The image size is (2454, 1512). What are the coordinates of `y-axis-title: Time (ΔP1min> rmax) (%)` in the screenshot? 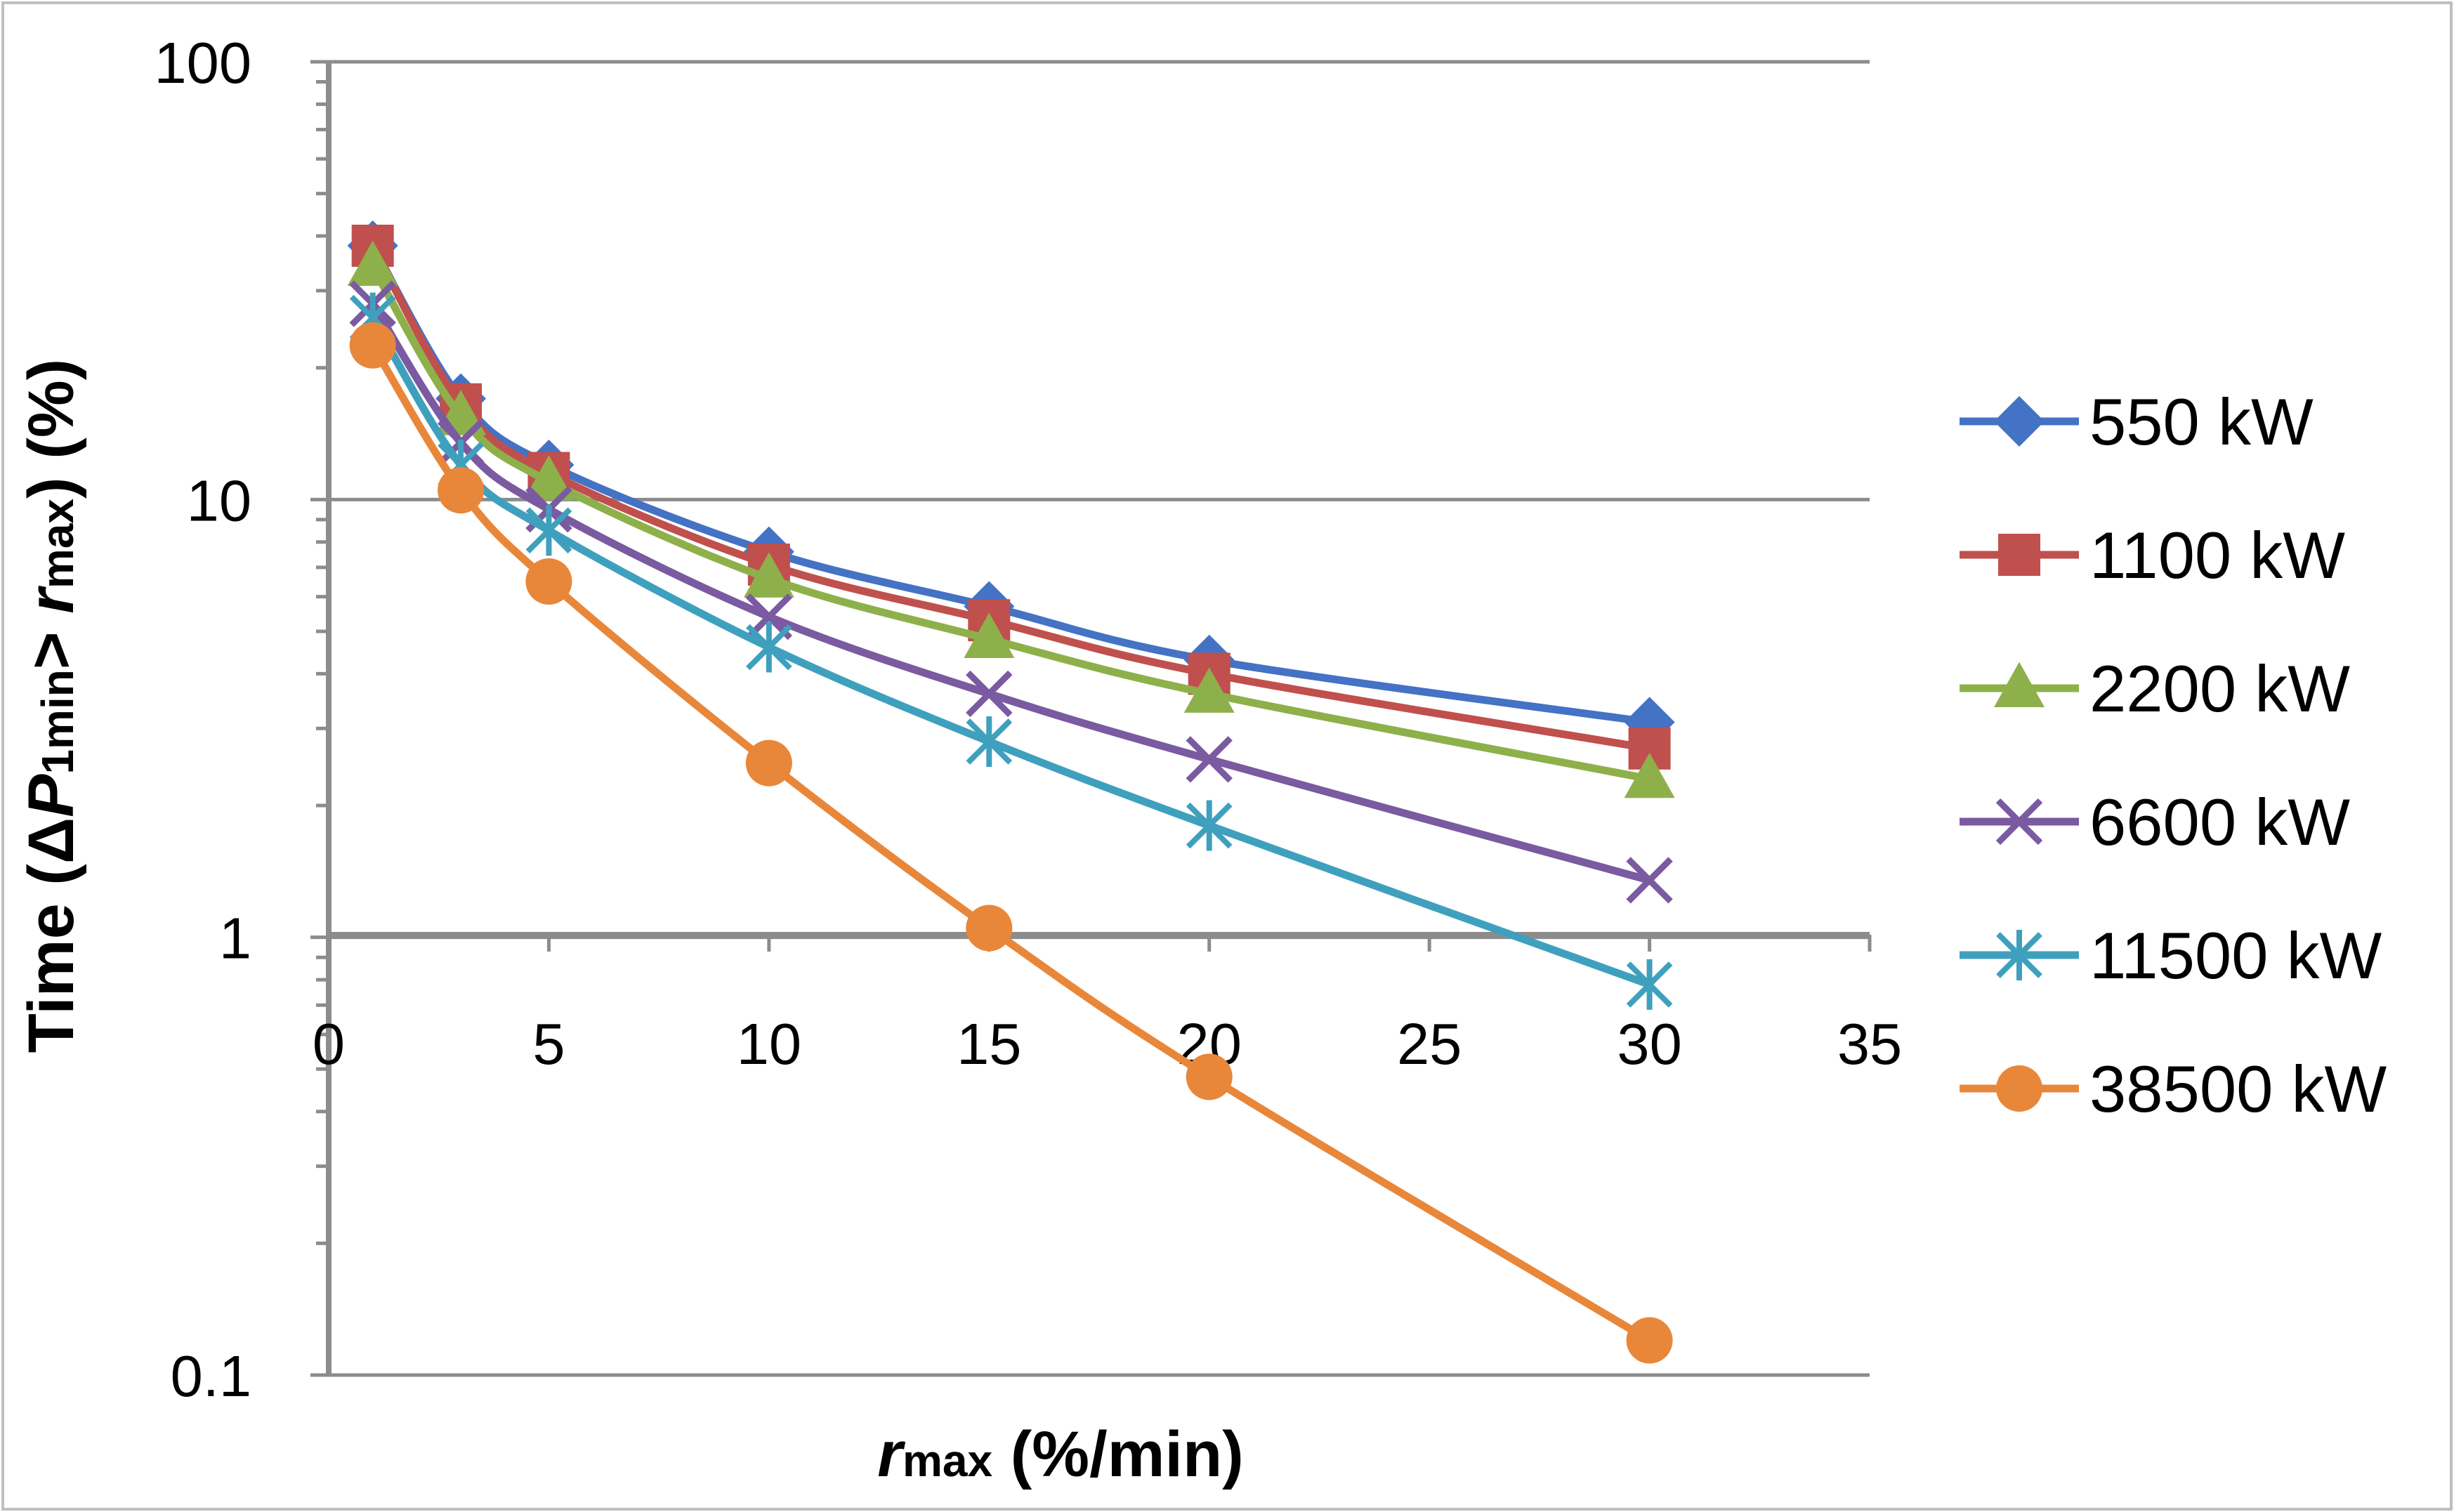 It's located at (51, 706).